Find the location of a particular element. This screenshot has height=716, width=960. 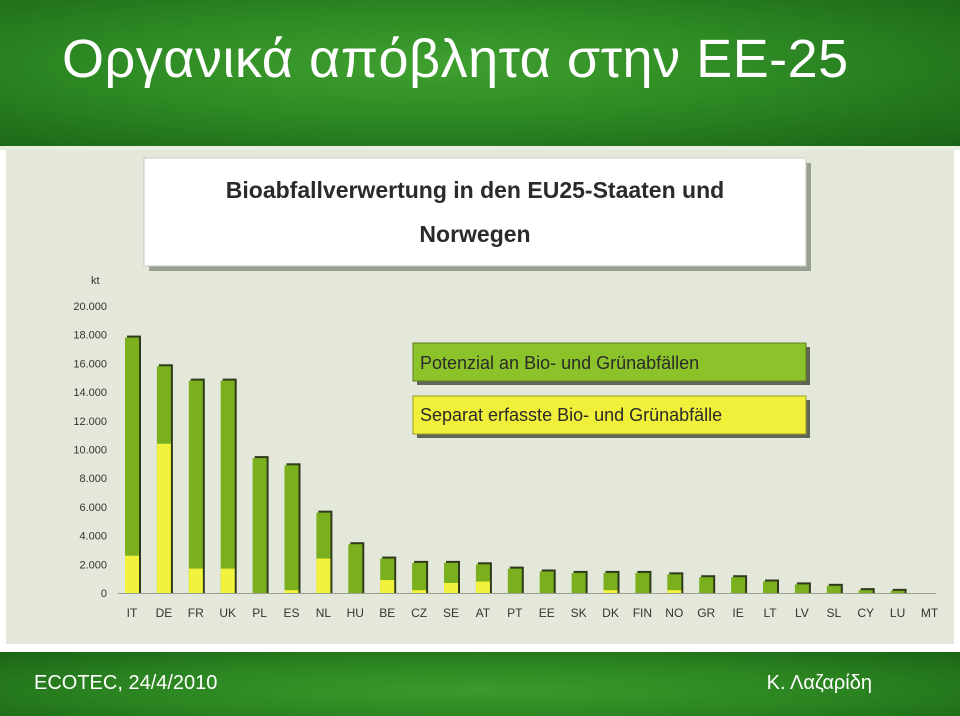

x-tick-label: ES is located at coordinates (291, 613).